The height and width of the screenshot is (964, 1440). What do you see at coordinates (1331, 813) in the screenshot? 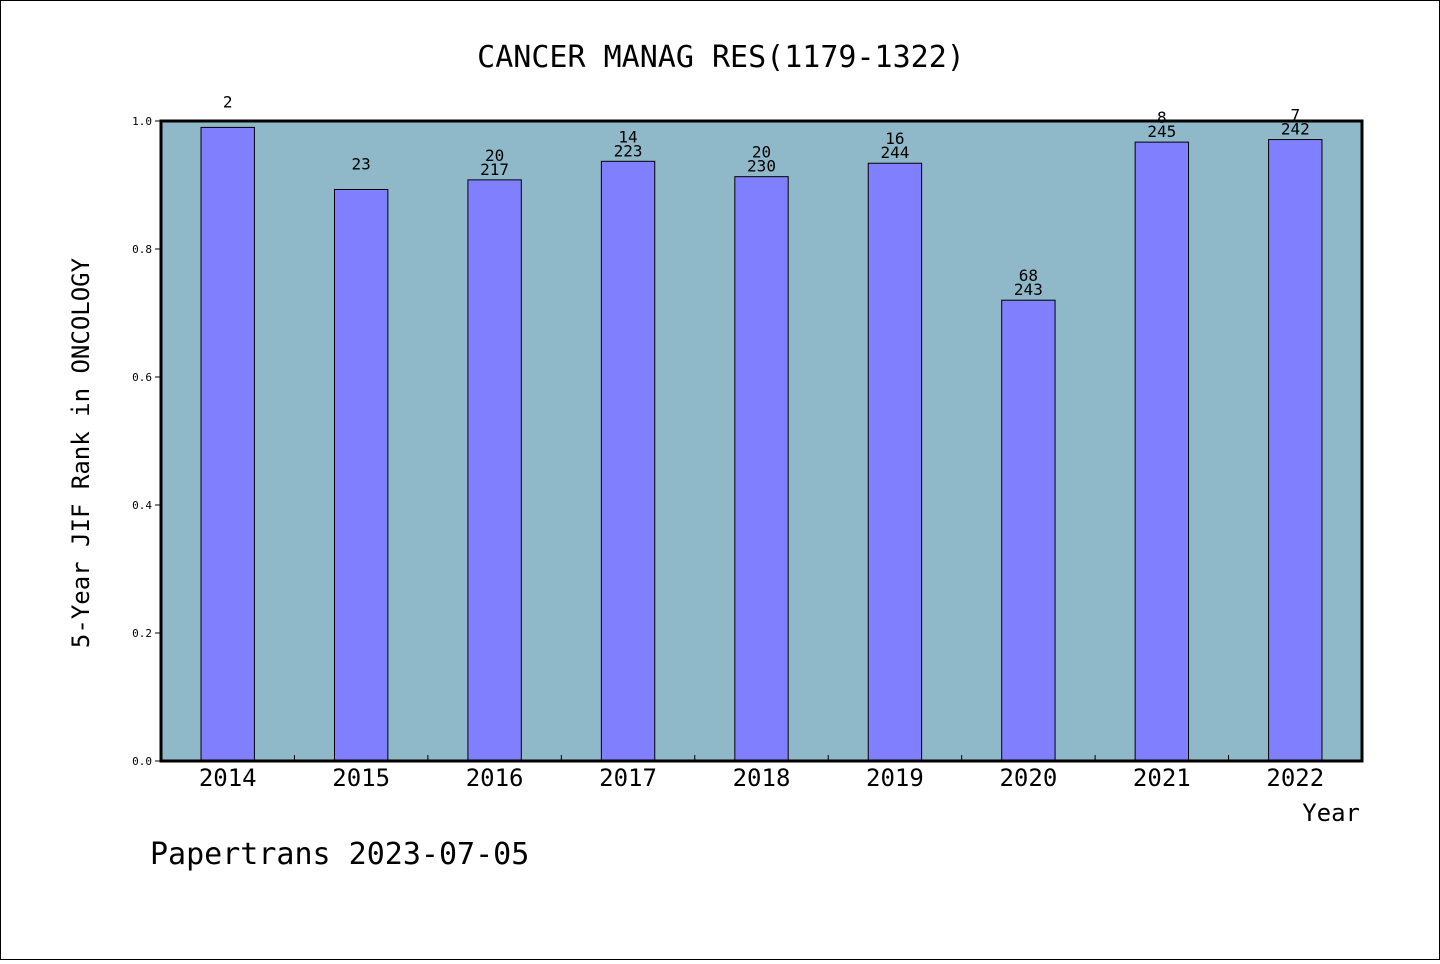
I see `x-axis-label: Year` at bounding box center [1331, 813].